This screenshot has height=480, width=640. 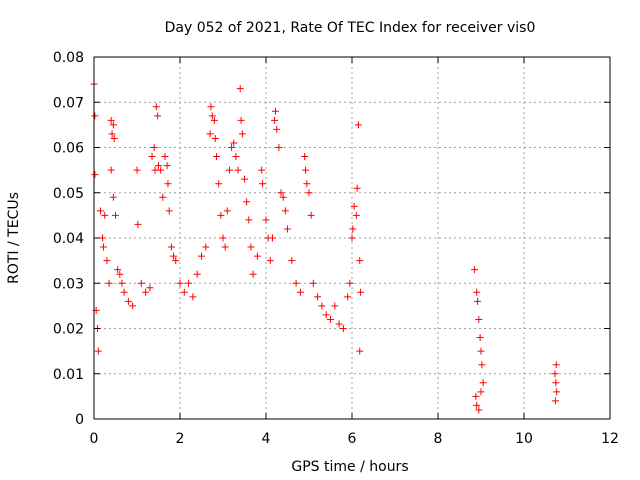 What do you see at coordinates (68, 375) in the screenshot?
I see `y-tick-label: 0.01` at bounding box center [68, 375].